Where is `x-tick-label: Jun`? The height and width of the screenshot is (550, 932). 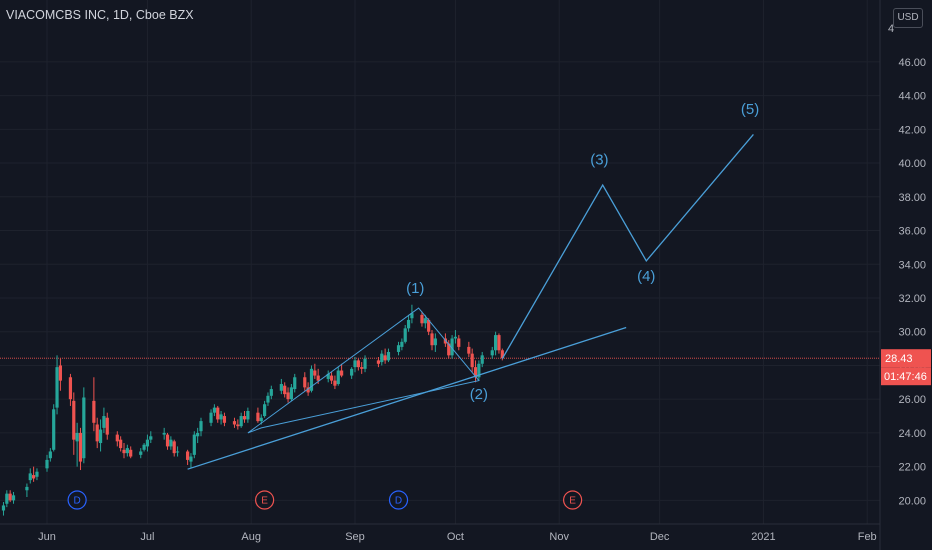 x-tick-label: Jun is located at coordinates (47, 537).